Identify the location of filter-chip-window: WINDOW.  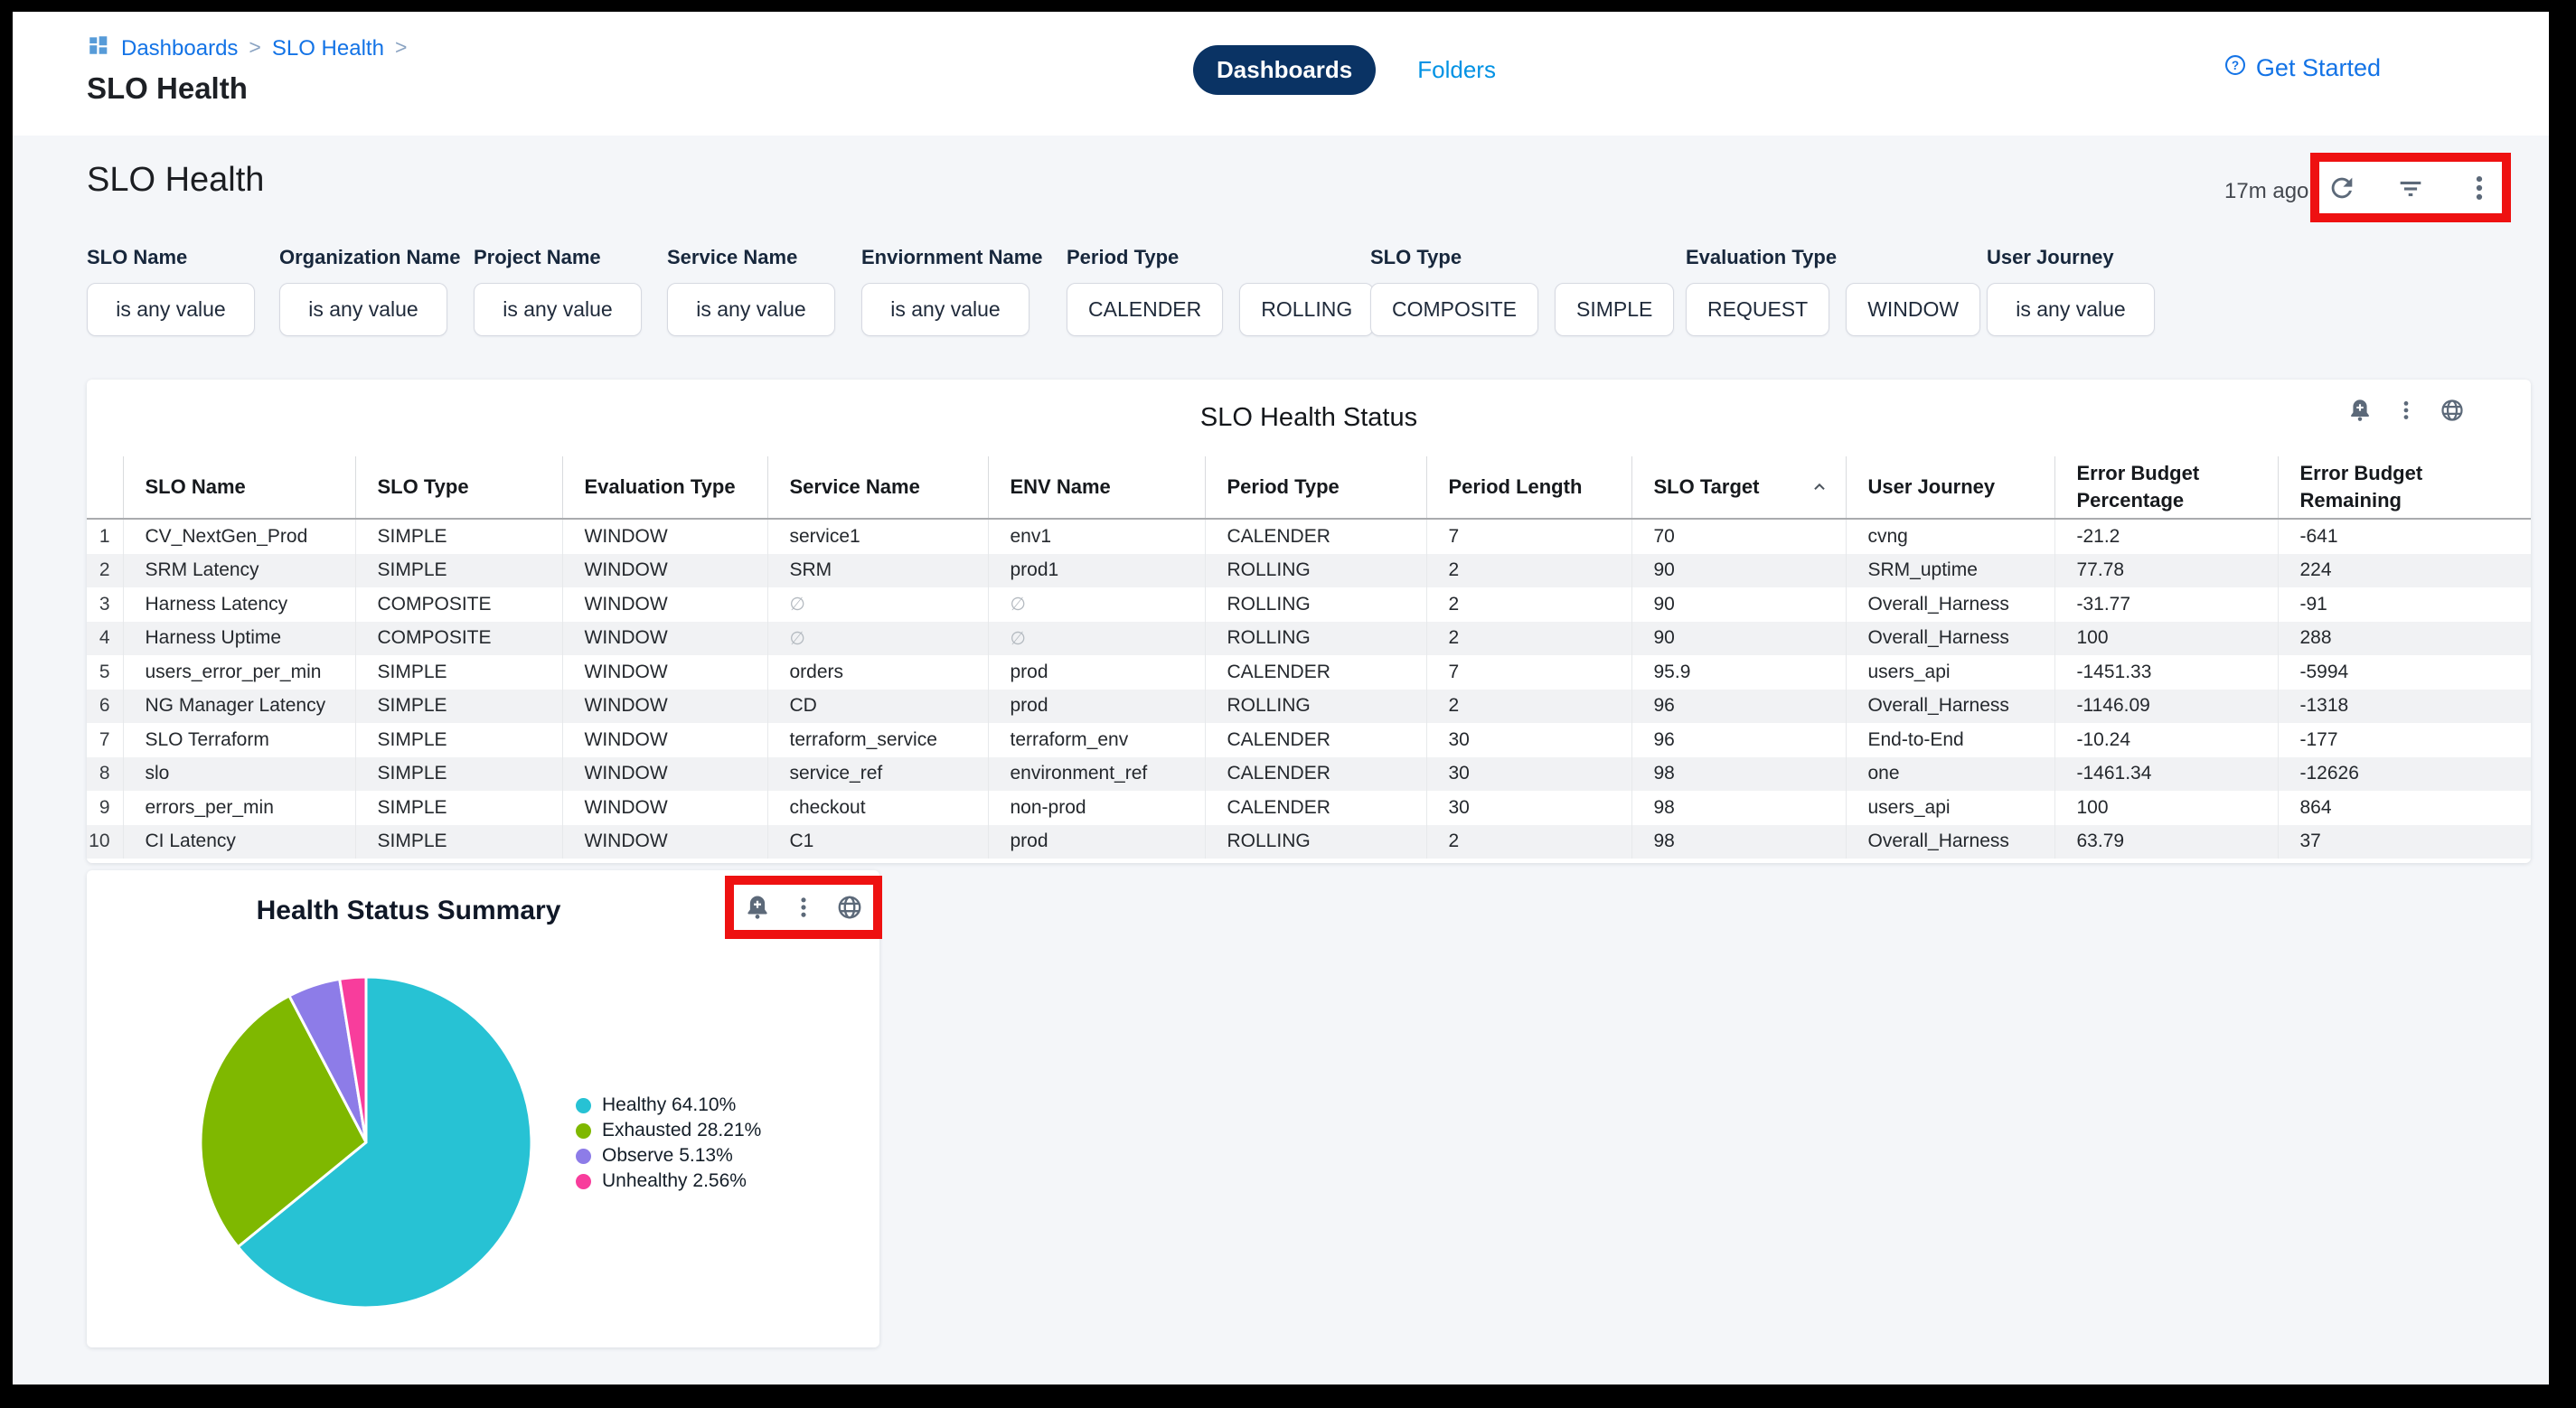
(1914, 309).